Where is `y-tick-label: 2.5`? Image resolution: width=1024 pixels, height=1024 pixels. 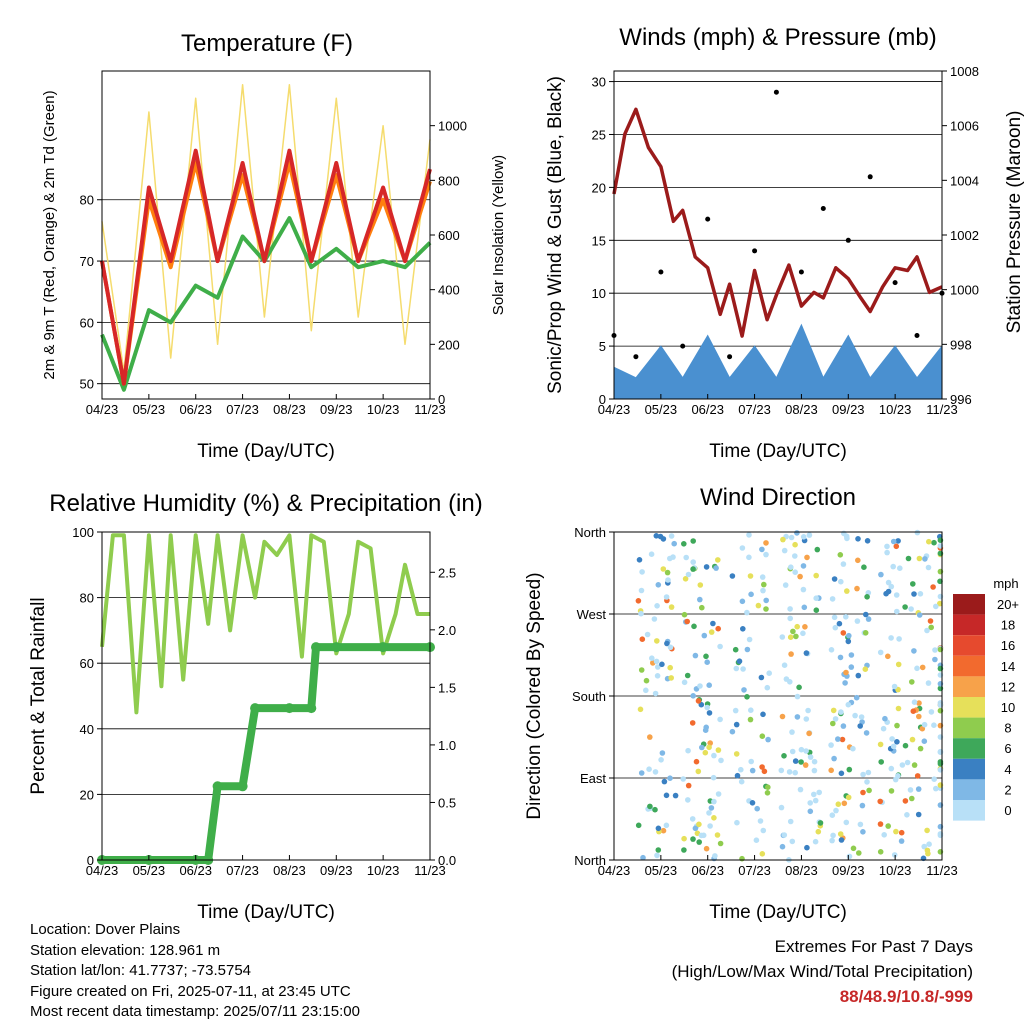
y-tick-label: 2.5 is located at coordinates (447, 572).